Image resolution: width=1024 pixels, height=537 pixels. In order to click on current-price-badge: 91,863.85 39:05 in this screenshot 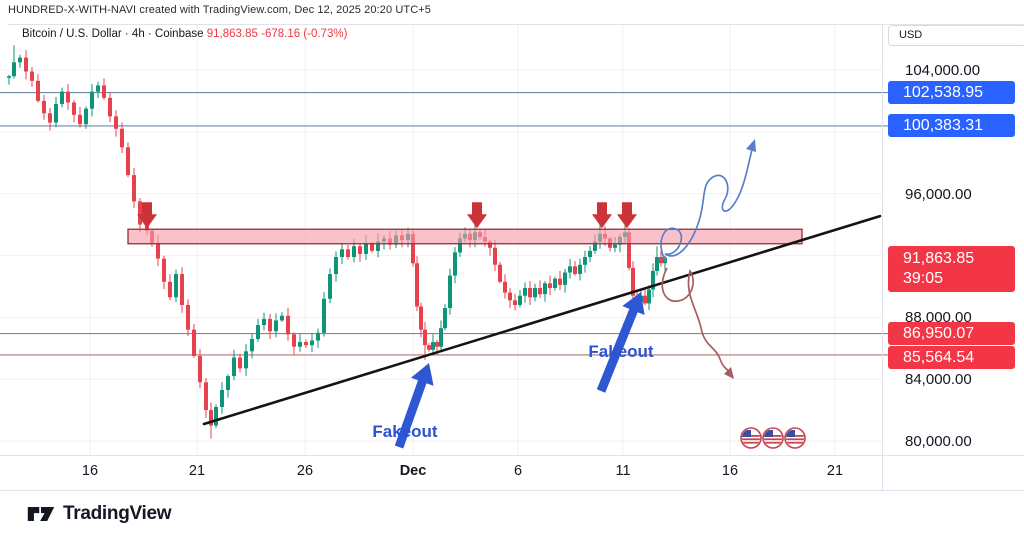, I will do `click(951, 268)`.